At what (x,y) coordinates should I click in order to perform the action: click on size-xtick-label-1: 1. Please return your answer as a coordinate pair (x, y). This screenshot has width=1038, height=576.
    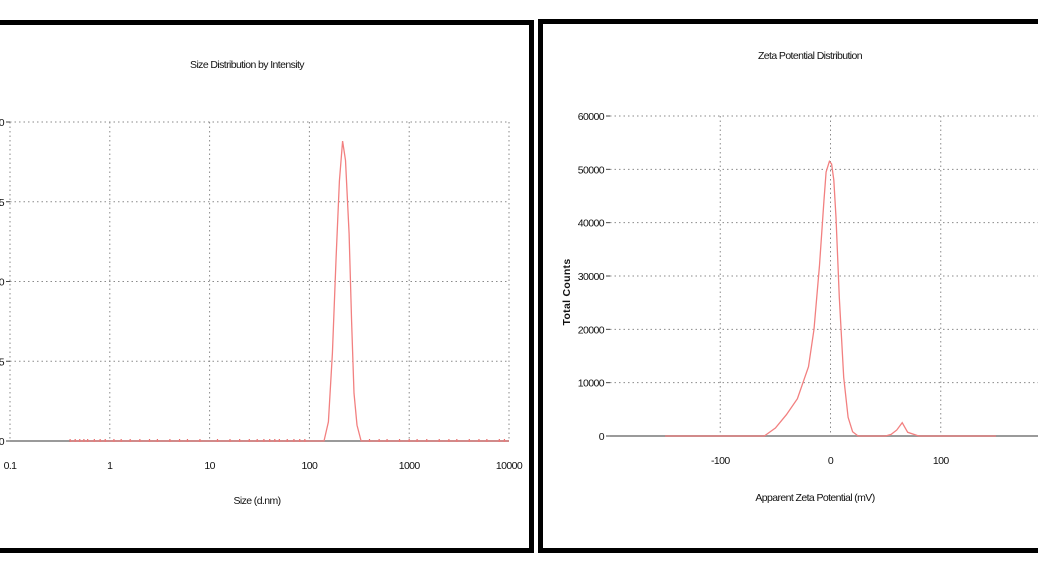
    Looking at the image, I should click on (110, 466).